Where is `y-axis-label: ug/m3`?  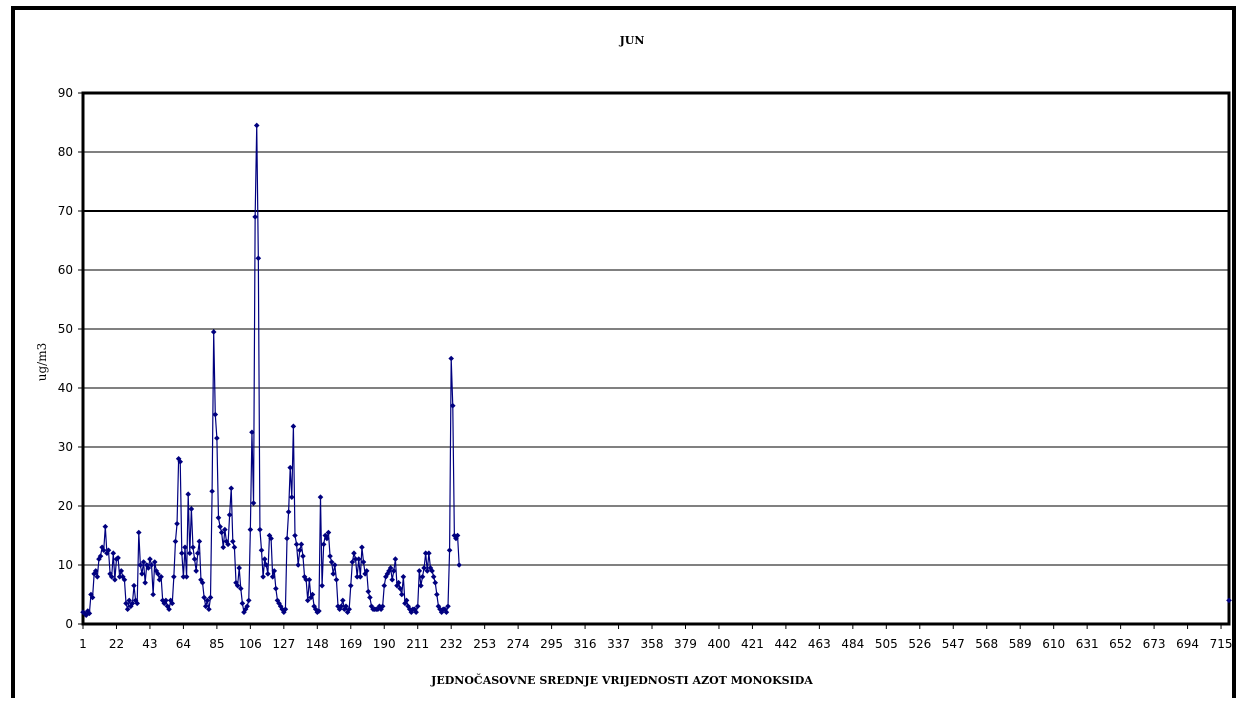 y-axis-label: ug/m3 is located at coordinates (42, 362).